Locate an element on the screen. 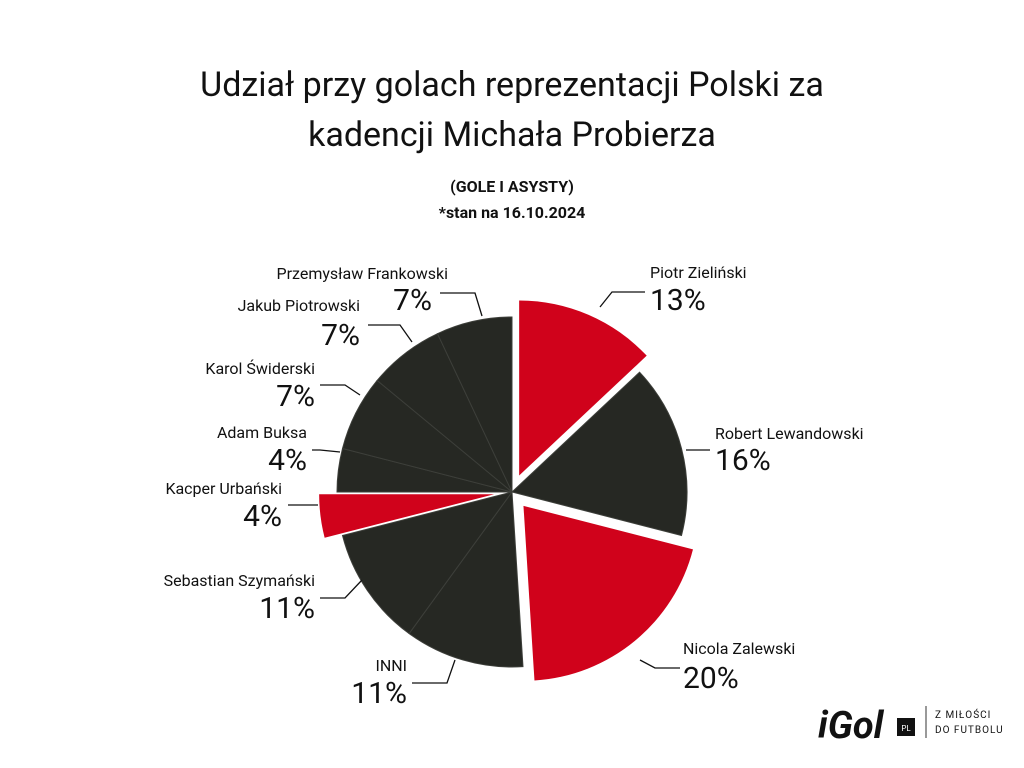  subtitle: (GOLE I ASYSTY) is located at coordinates (512, 186).